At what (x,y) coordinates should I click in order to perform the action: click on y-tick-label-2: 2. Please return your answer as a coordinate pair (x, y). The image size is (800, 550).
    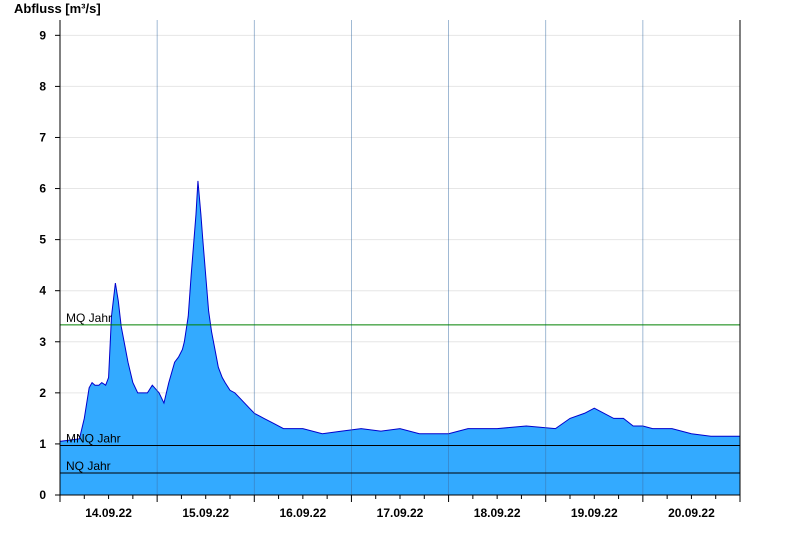
    Looking at the image, I should click on (42, 393).